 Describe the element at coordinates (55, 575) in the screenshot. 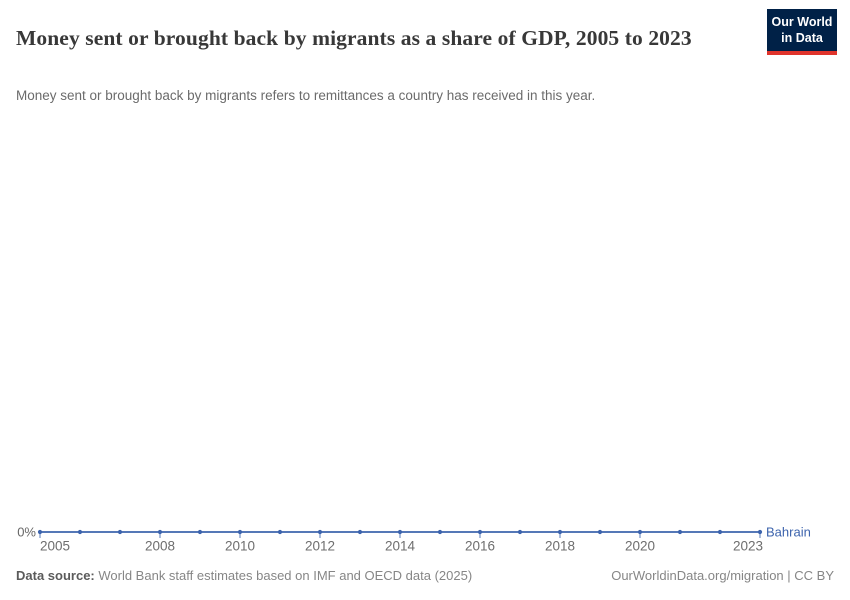

I see `data-source-label: Data source:` at that location.